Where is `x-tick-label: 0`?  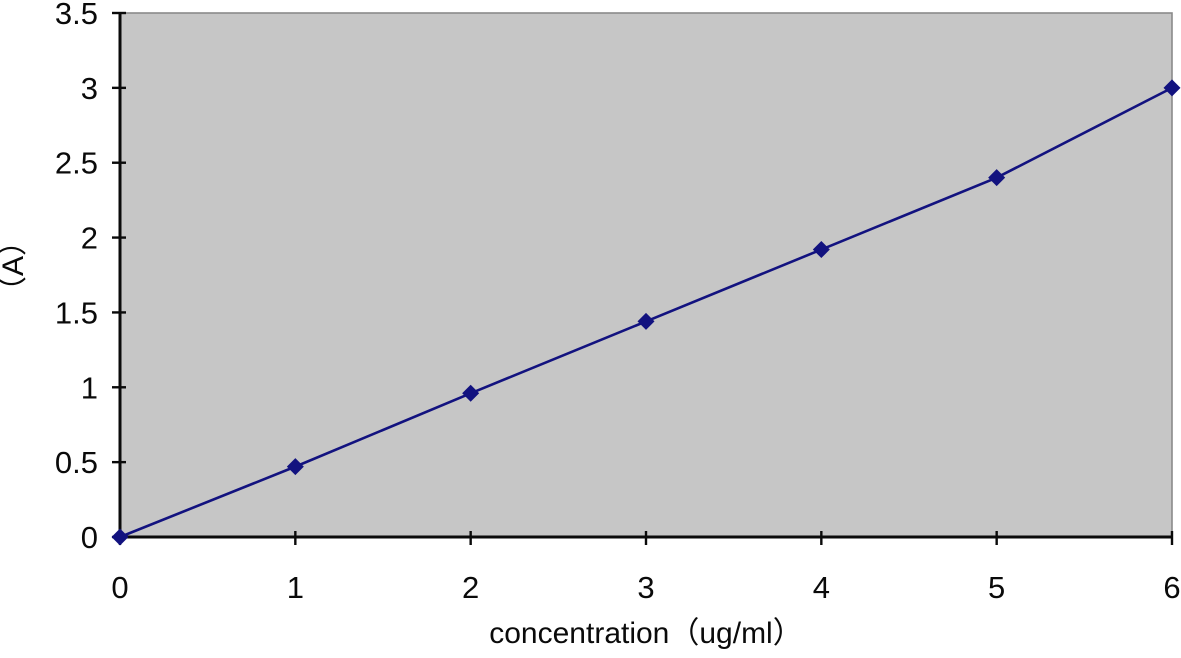
x-tick-label: 0 is located at coordinates (119, 587).